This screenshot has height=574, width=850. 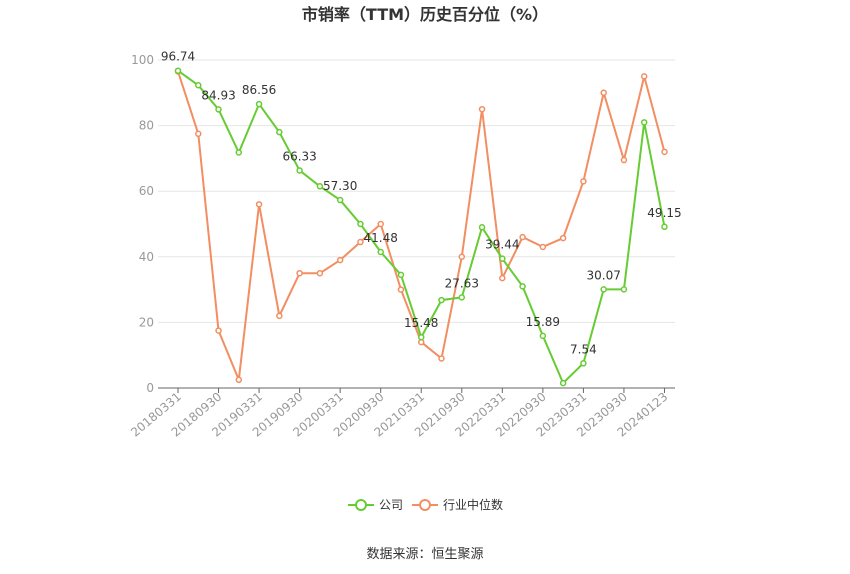 I want to click on data-label: 7.54, so click(x=583, y=349).